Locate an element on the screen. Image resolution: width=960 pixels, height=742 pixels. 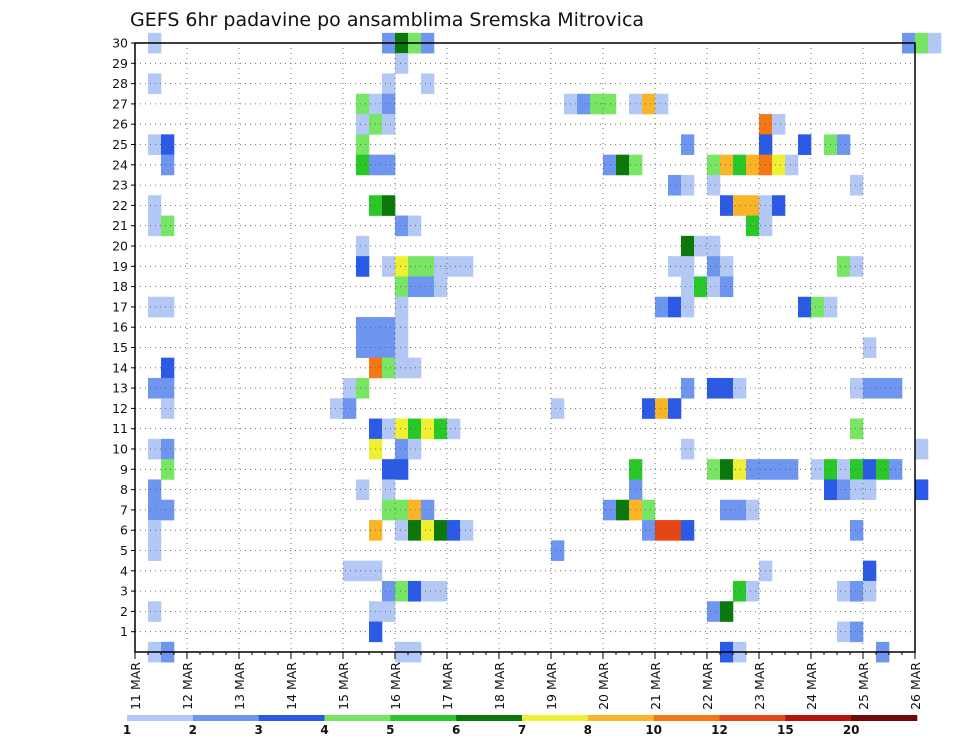
y-tick-label: 6 is located at coordinates (124, 530).